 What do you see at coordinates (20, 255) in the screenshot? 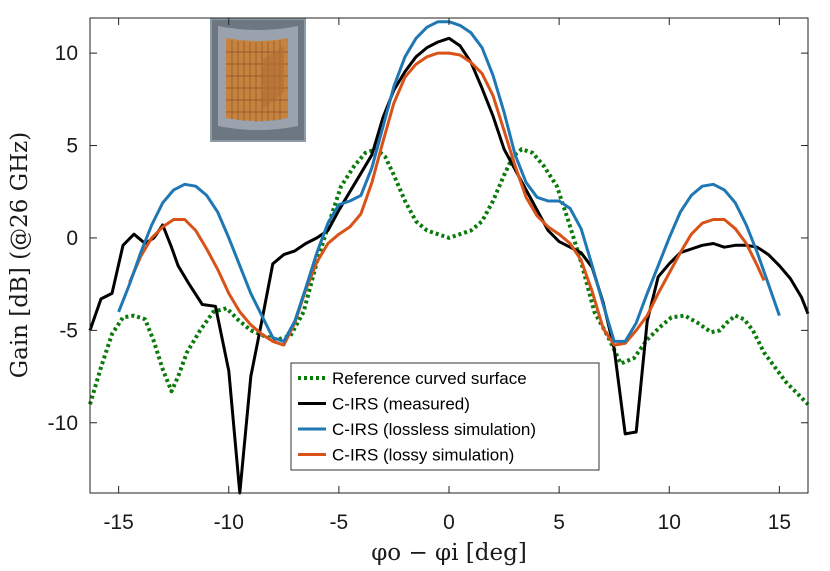
I see `y-axis-label: Gain [dB] (@26 GHz)` at bounding box center [20, 255].